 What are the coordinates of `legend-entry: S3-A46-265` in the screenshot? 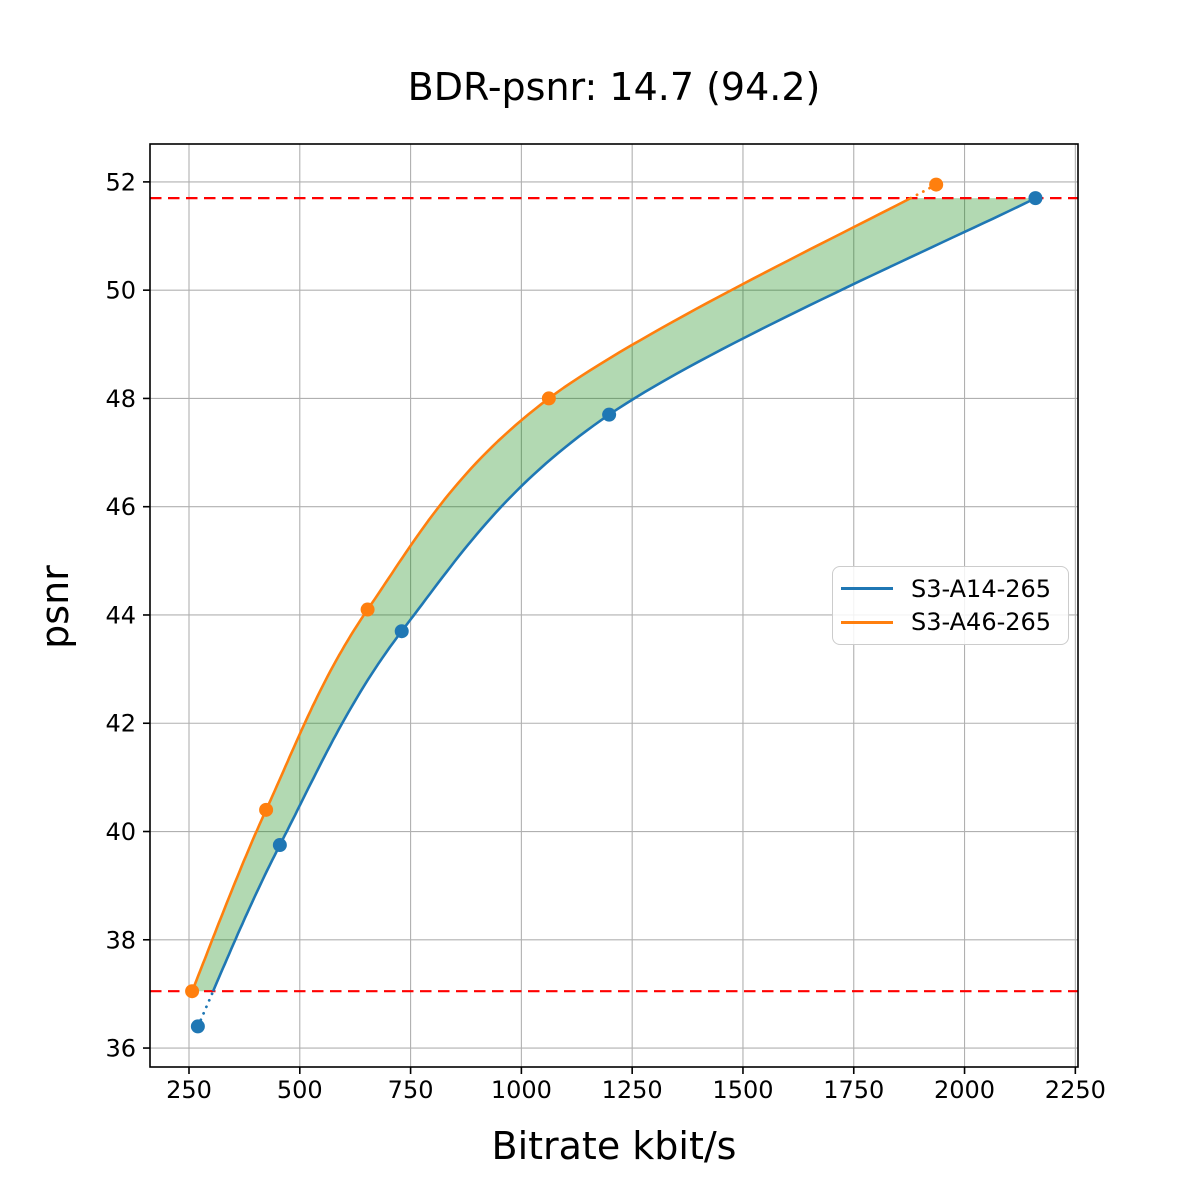 It's located at (951, 622).